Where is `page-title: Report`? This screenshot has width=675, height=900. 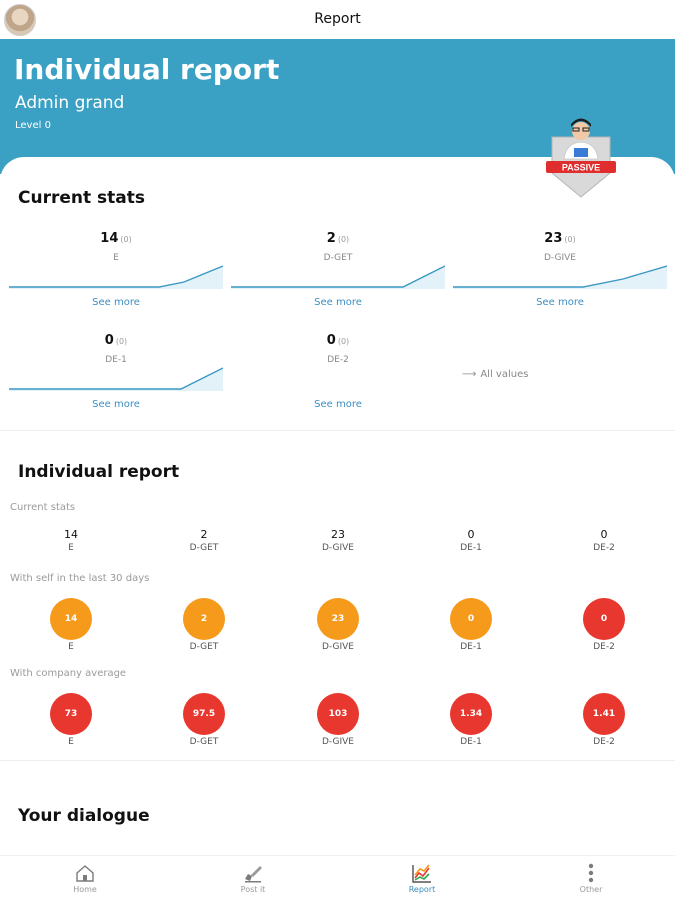 page-title: Report is located at coordinates (337, 19).